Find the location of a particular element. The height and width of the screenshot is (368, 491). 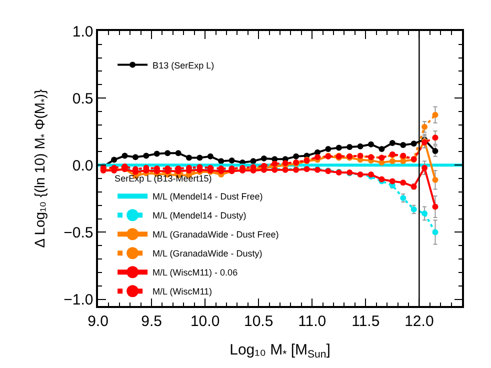

x-tick-label: 12.0 is located at coordinates (419, 321).